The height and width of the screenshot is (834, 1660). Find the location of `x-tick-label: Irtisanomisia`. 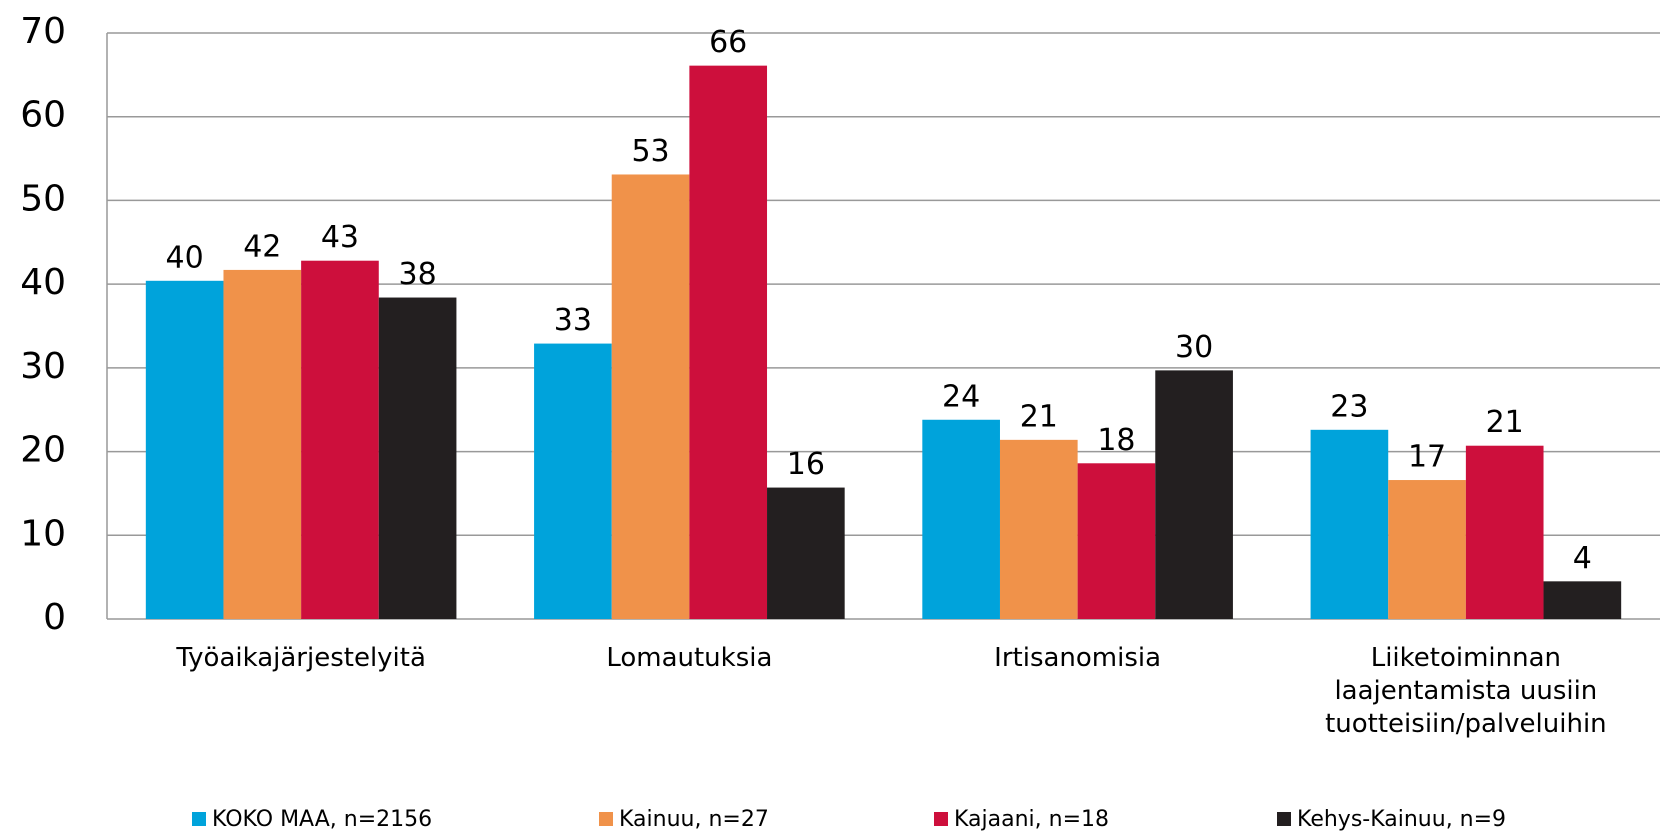

x-tick-label: Irtisanomisia is located at coordinates (1078, 658).